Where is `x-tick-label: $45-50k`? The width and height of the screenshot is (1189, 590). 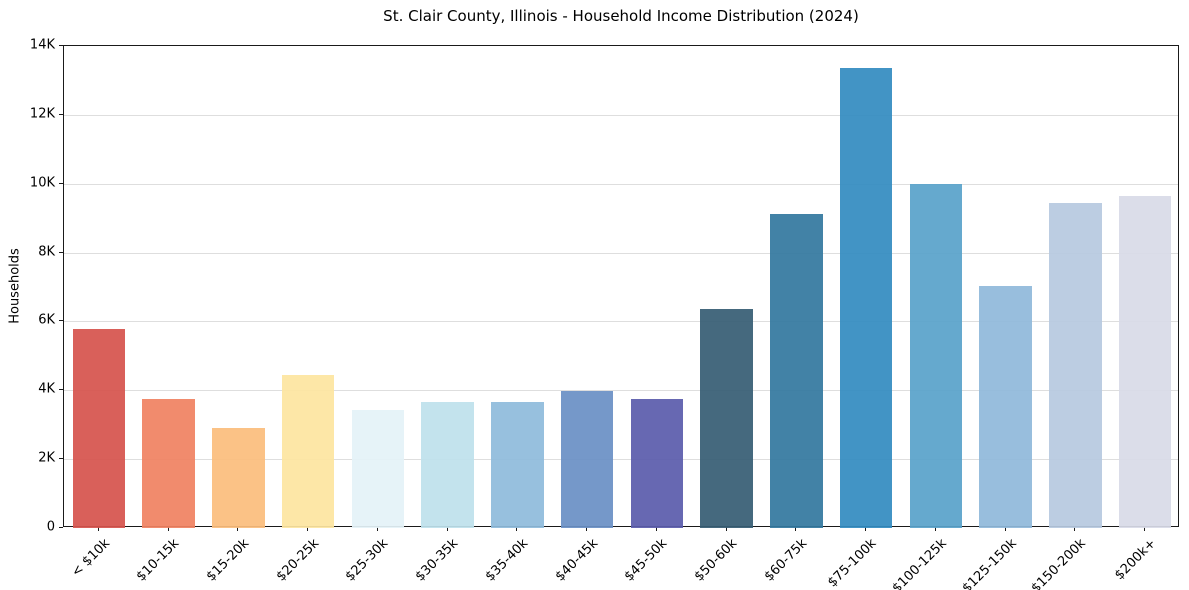
x-tick-label: $45-50k is located at coordinates (646, 560).